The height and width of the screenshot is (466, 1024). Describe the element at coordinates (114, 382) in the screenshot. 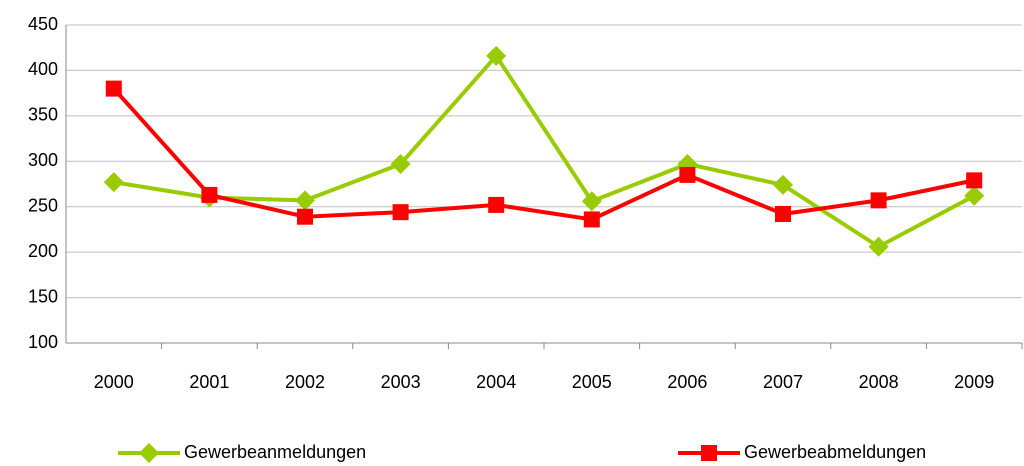

I see `x-tick-label: 2000` at that location.